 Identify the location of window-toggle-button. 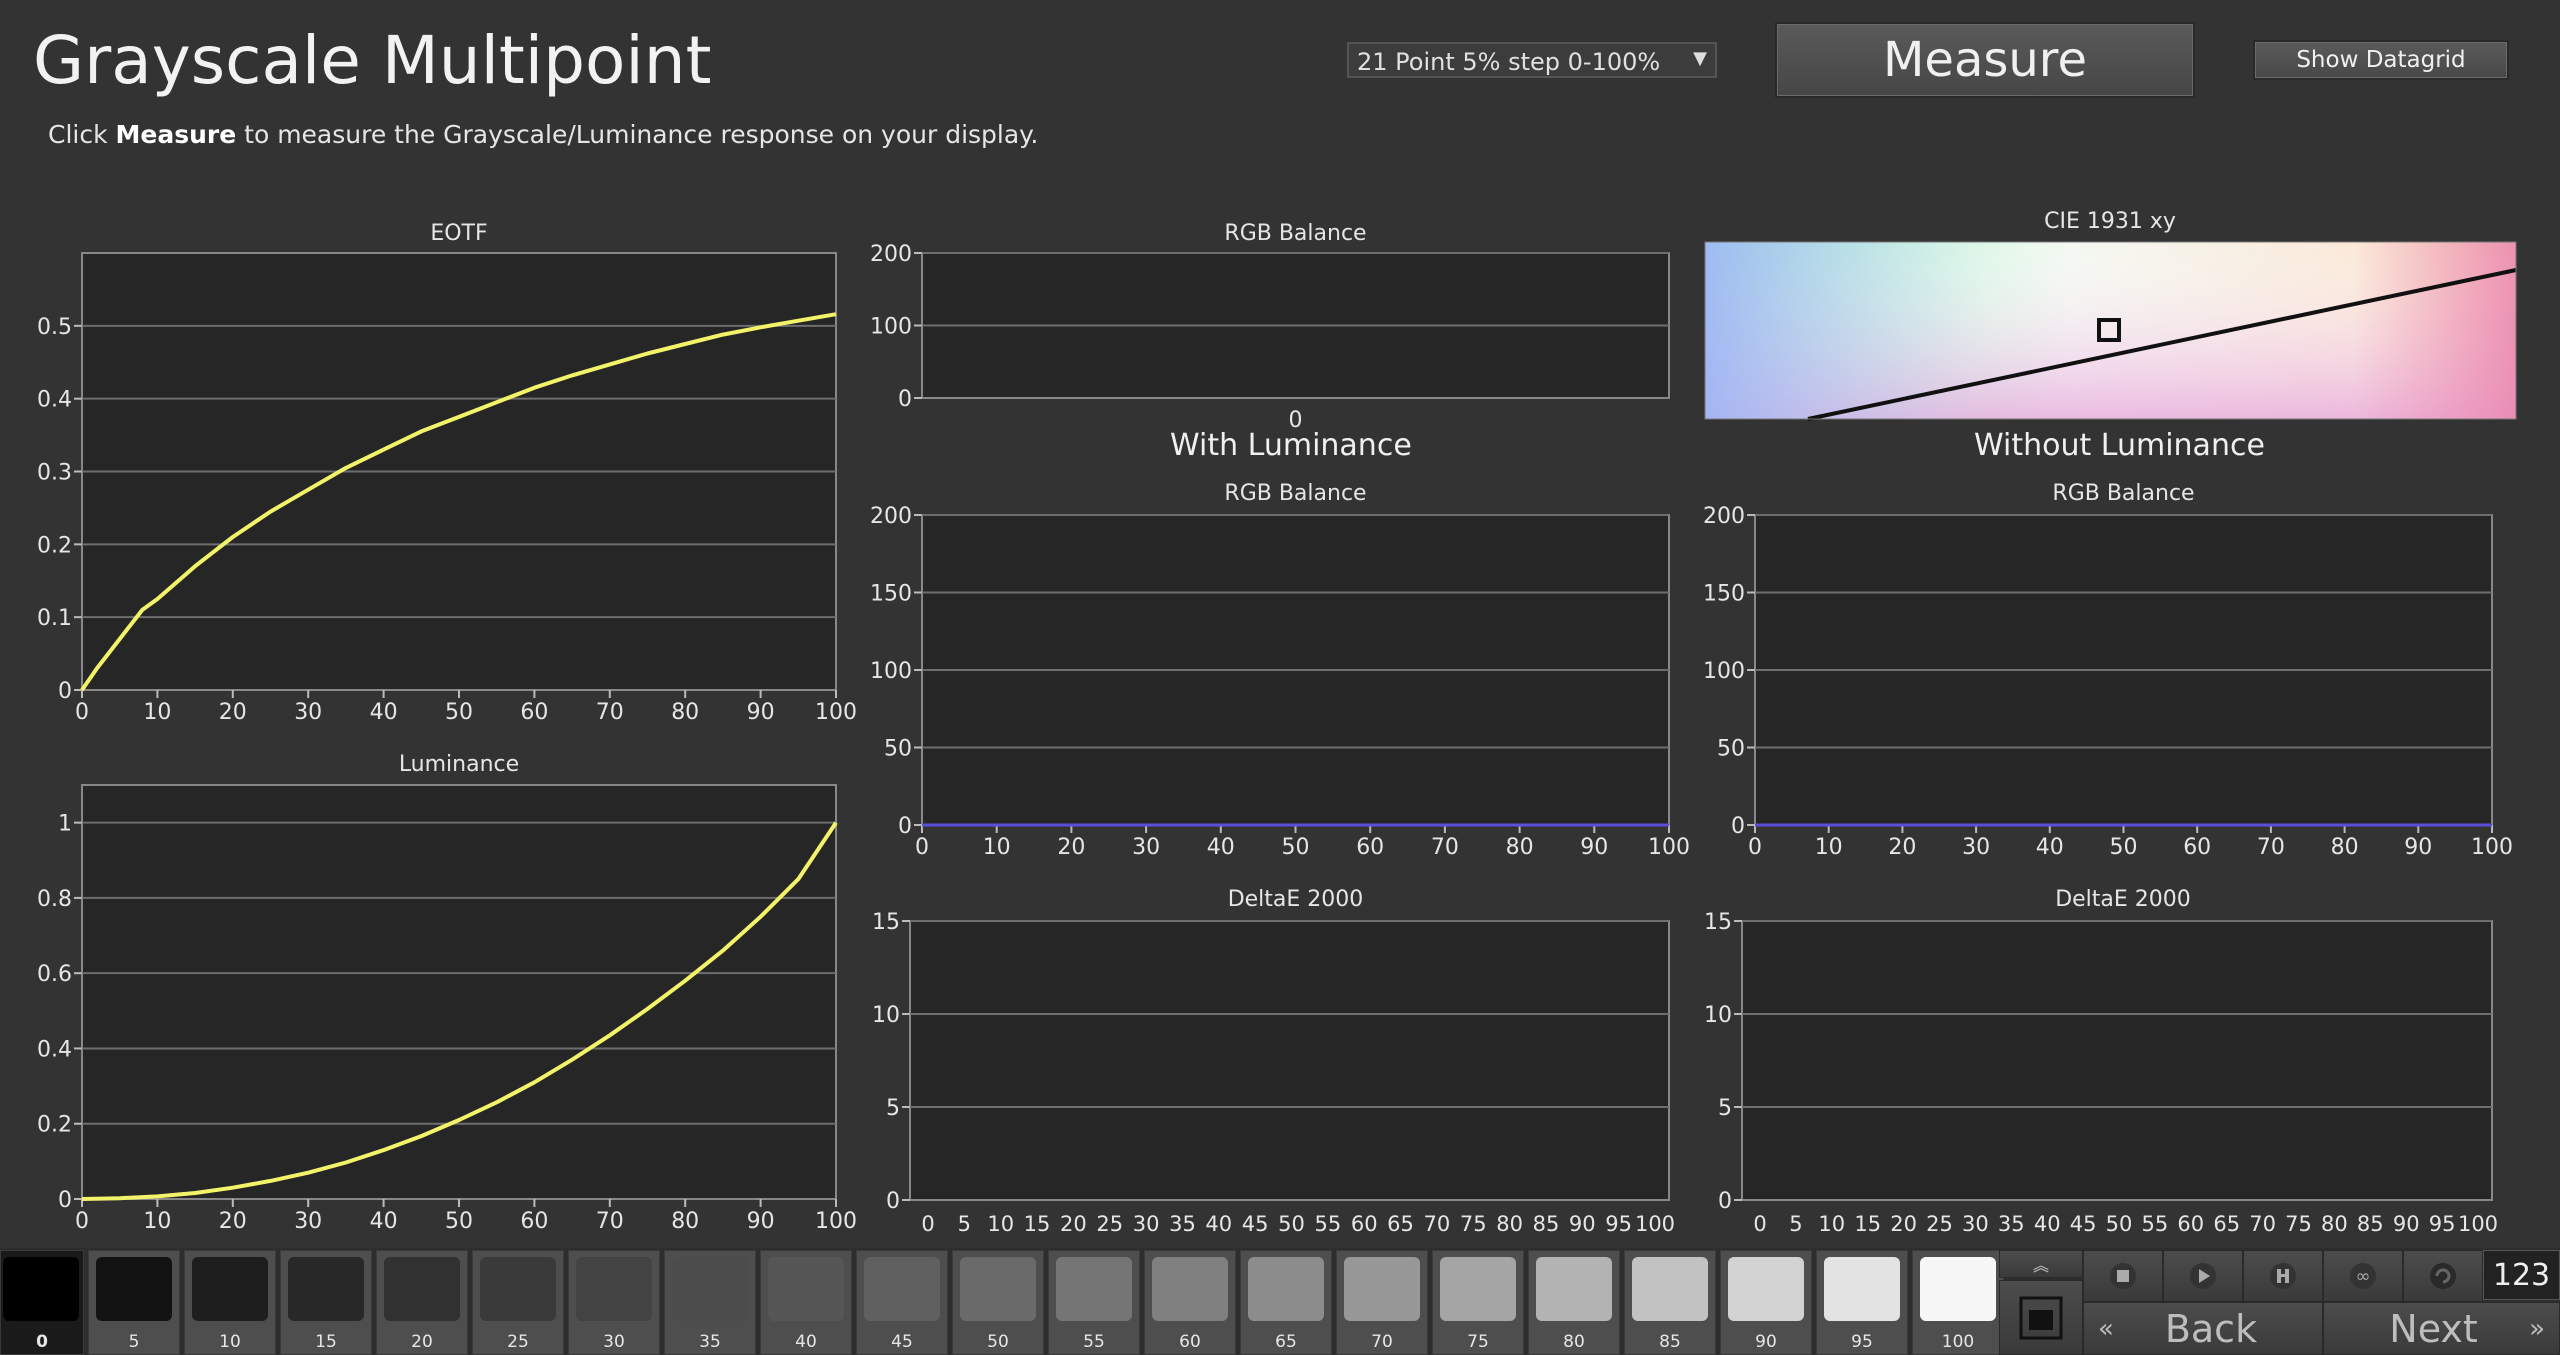
(2041, 1317).